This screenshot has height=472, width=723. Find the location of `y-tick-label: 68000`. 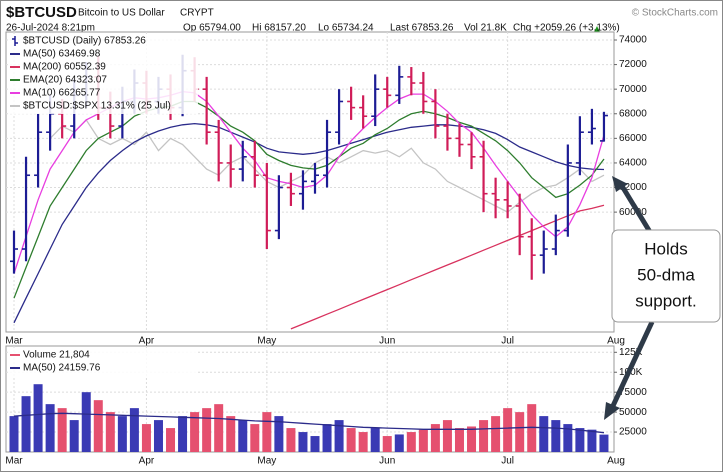

y-tick-label: 68000 is located at coordinates (633, 113).